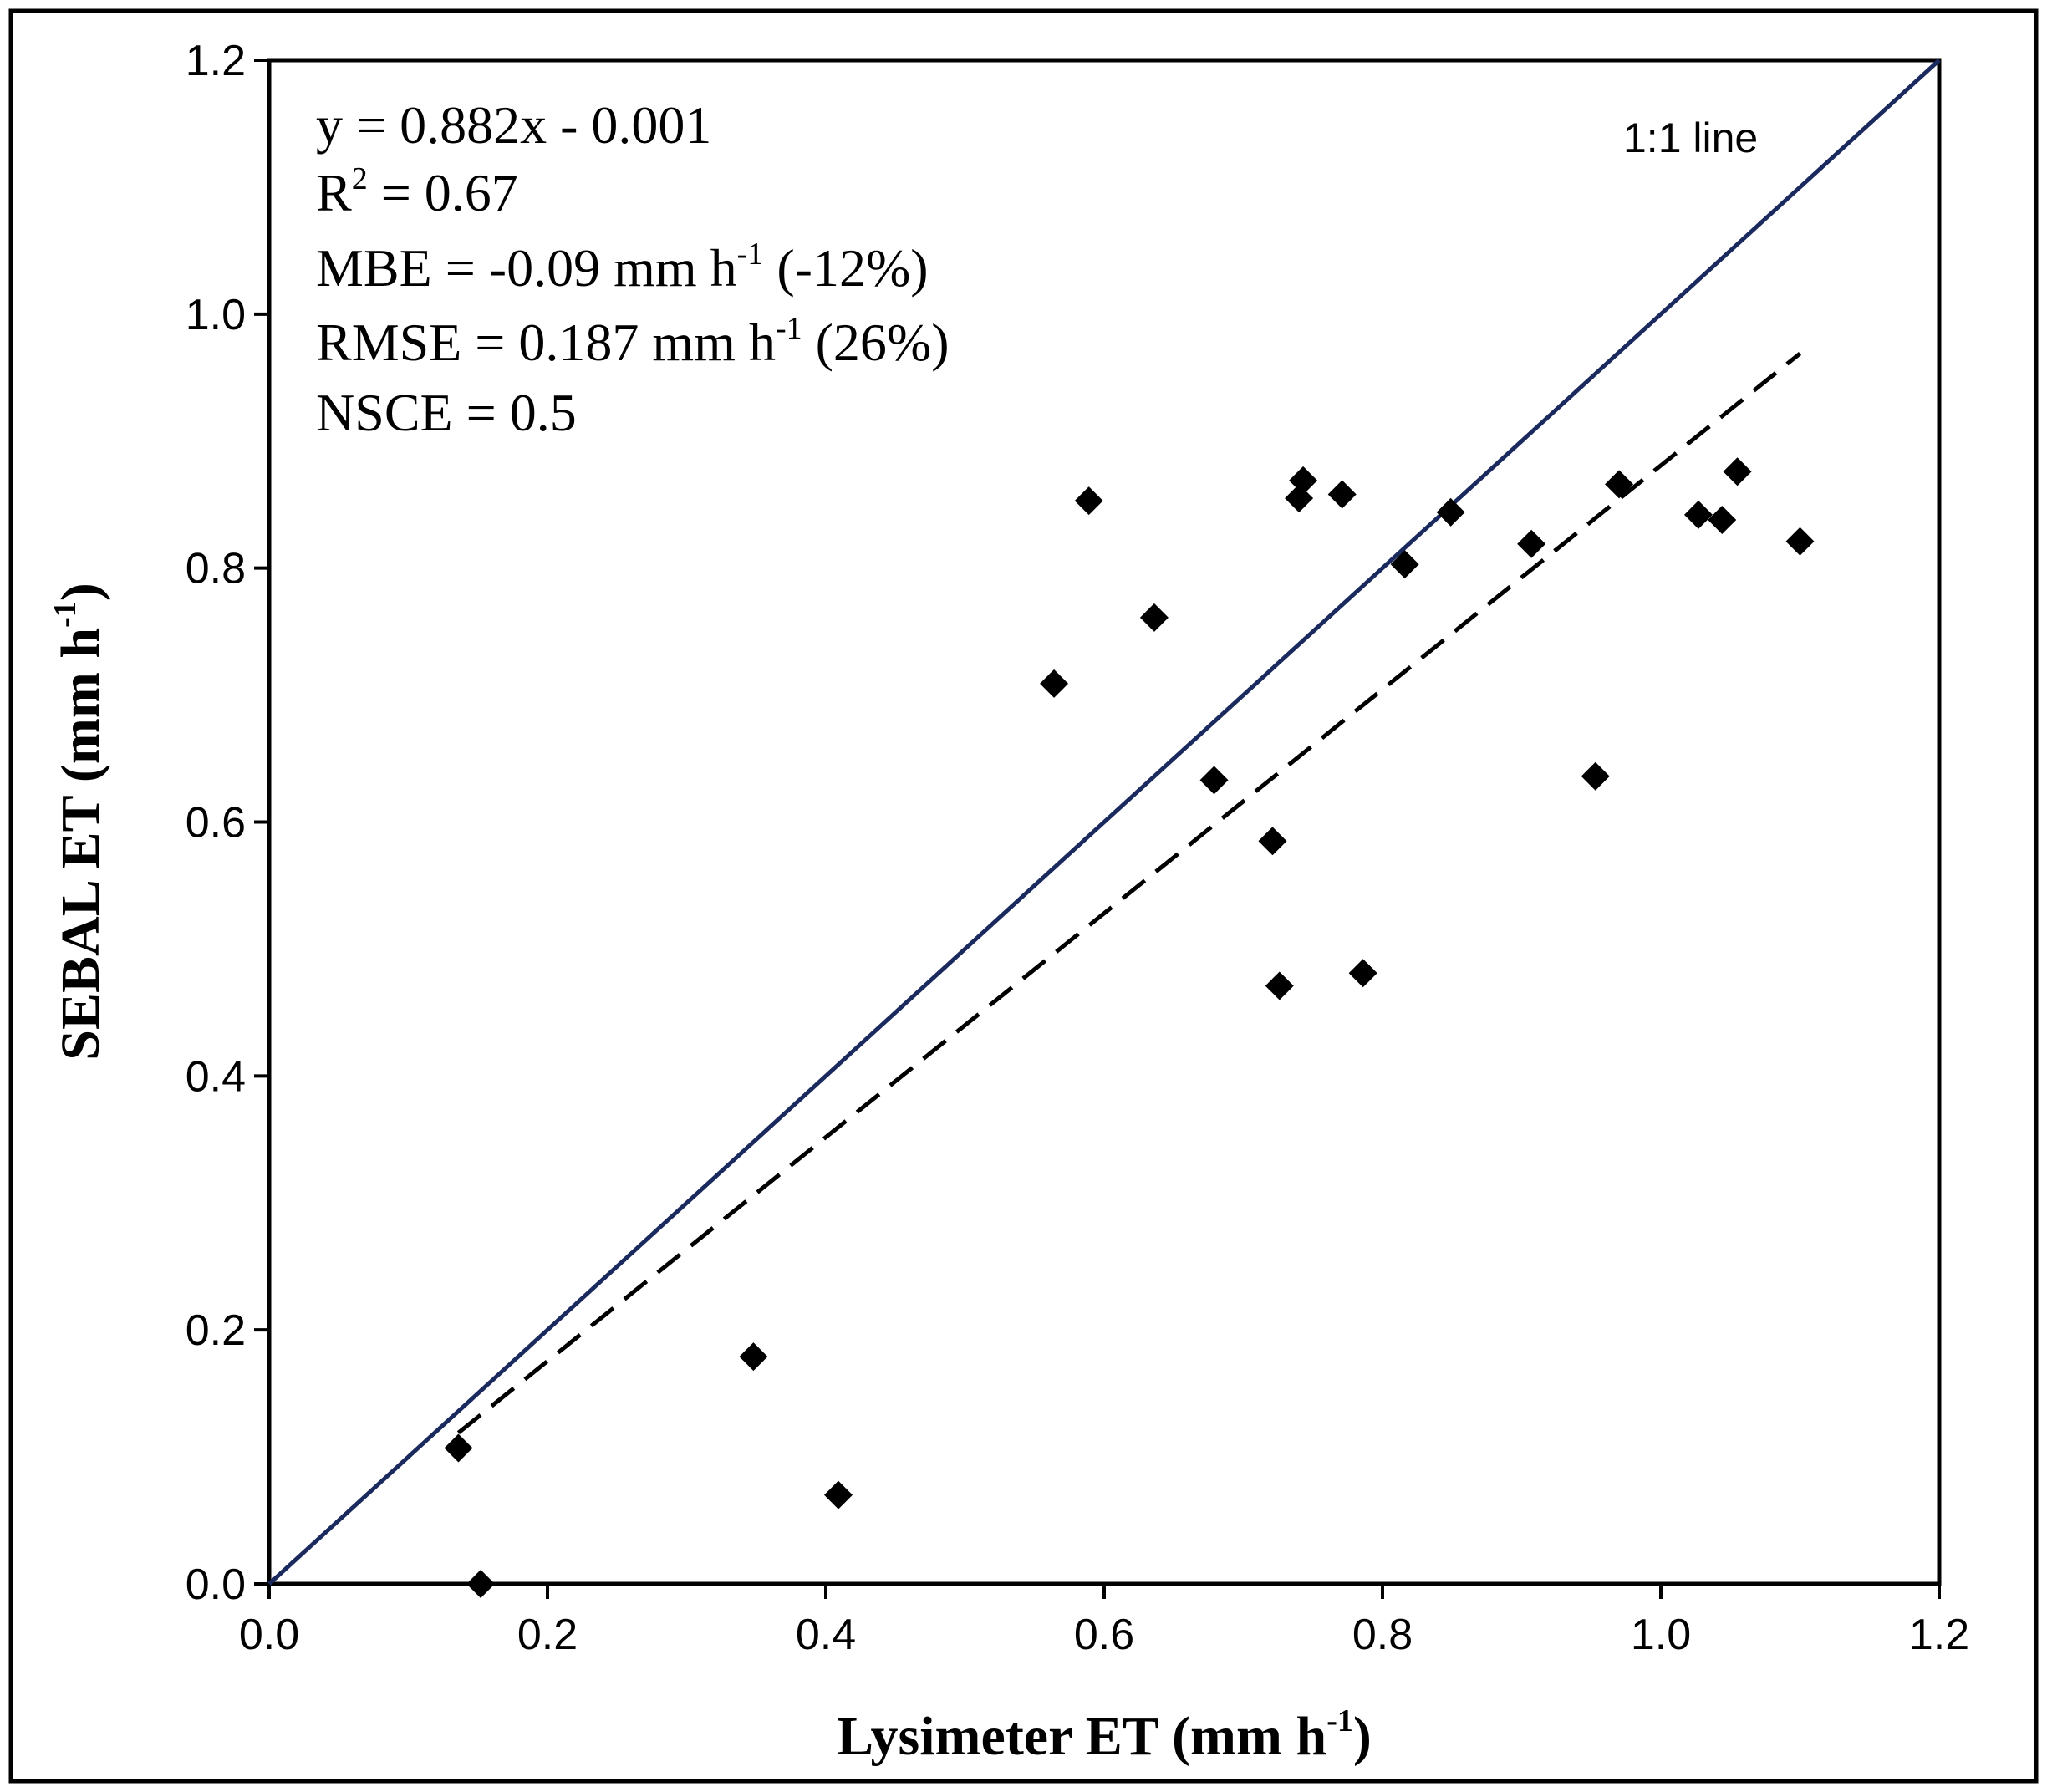  Describe the element at coordinates (65, 614) in the screenshot. I see `y-axis-title-superscript: -1` at that location.